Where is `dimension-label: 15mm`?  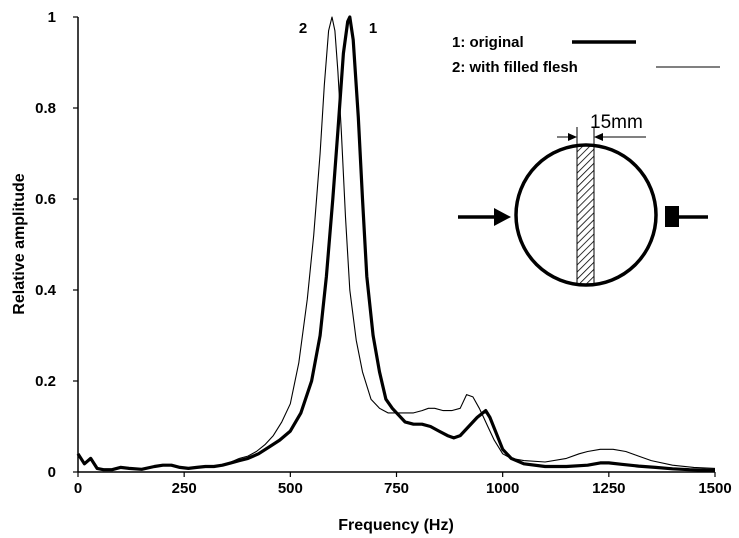 dimension-label: 15mm is located at coordinates (616, 122).